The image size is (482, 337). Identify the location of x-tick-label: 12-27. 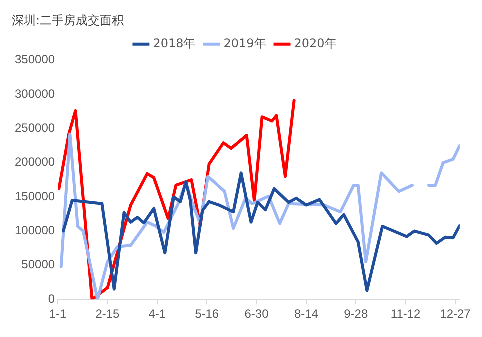
(456, 314).